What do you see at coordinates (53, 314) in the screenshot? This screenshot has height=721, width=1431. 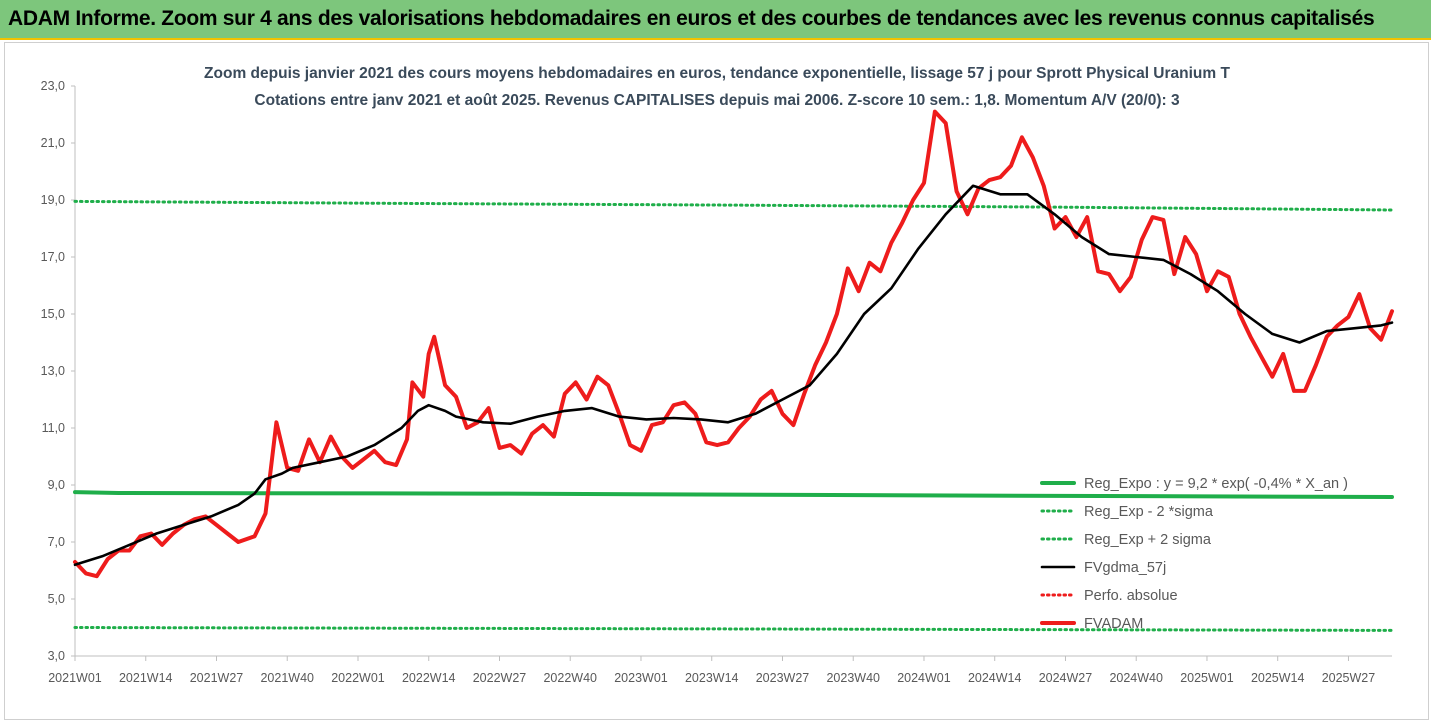 I see `y-tick-label: 15,0` at bounding box center [53, 314].